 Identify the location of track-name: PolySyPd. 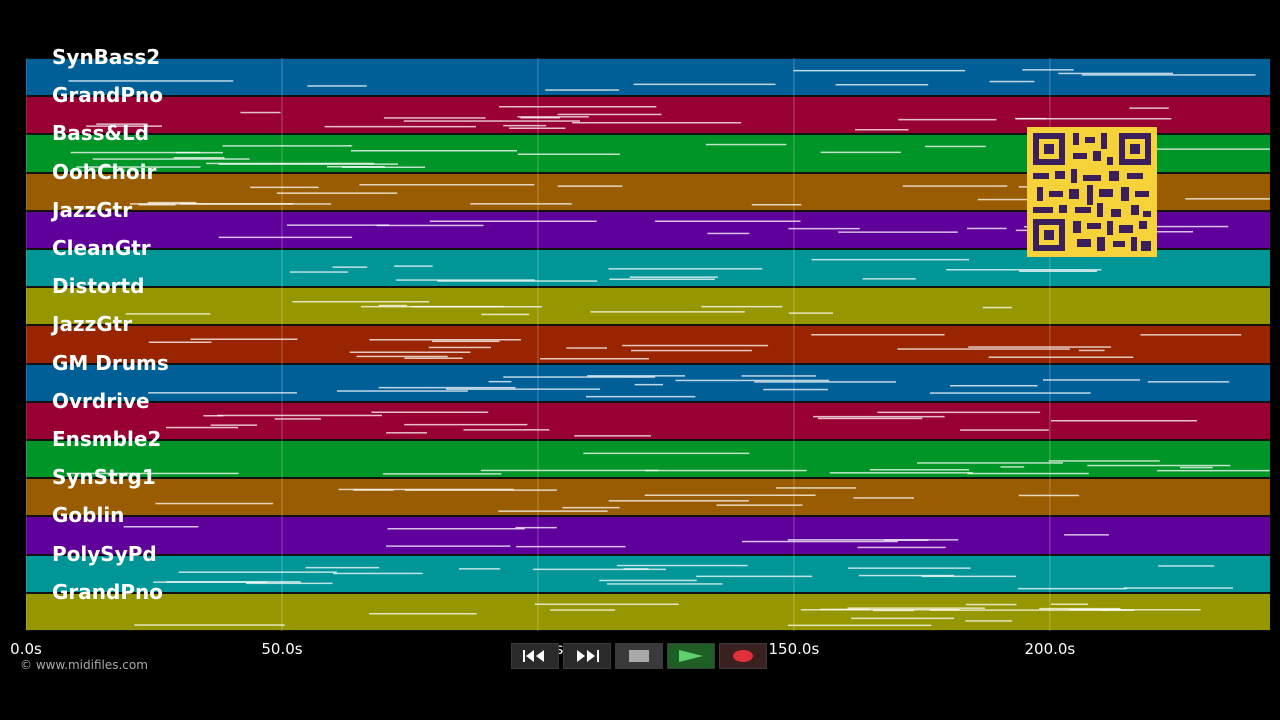
(104, 553).